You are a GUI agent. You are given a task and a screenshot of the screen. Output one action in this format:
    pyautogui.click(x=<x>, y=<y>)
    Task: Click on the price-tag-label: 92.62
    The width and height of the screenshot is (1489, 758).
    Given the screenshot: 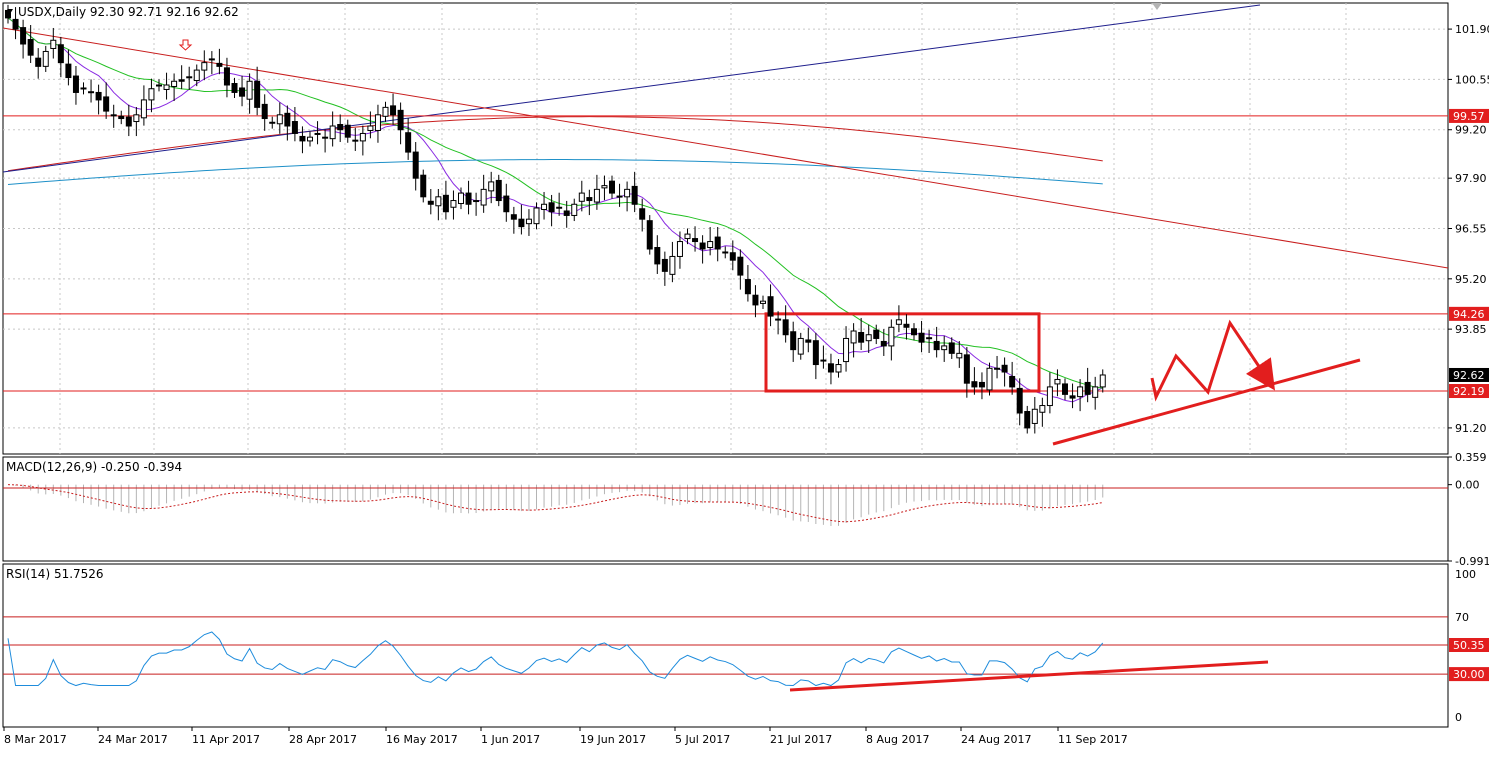 What is the action you would take?
    pyautogui.click(x=1469, y=375)
    